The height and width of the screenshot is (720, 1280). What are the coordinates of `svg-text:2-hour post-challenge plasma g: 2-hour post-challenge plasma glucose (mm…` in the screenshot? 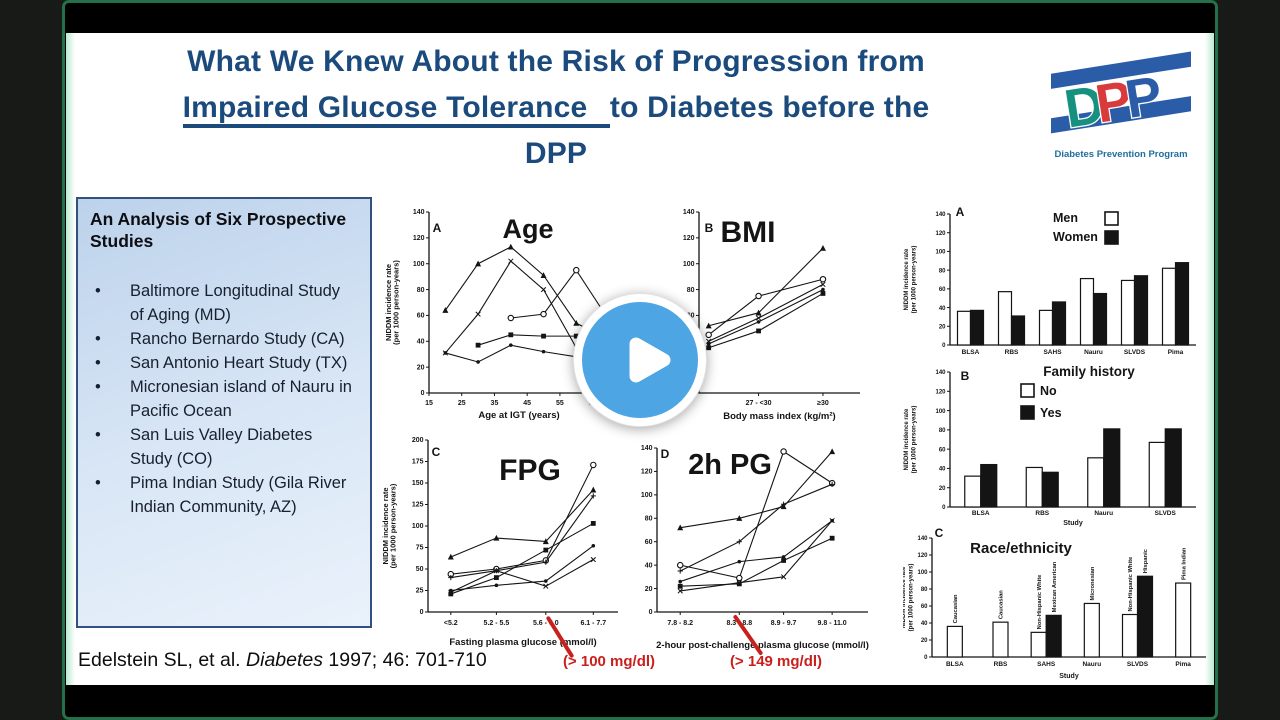 It's located at (762, 645).